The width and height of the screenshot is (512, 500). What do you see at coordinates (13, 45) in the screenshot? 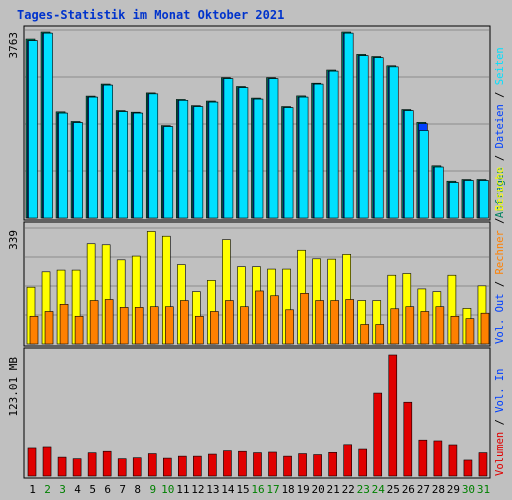
I see `y-tick-label: 3763` at bounding box center [13, 45].